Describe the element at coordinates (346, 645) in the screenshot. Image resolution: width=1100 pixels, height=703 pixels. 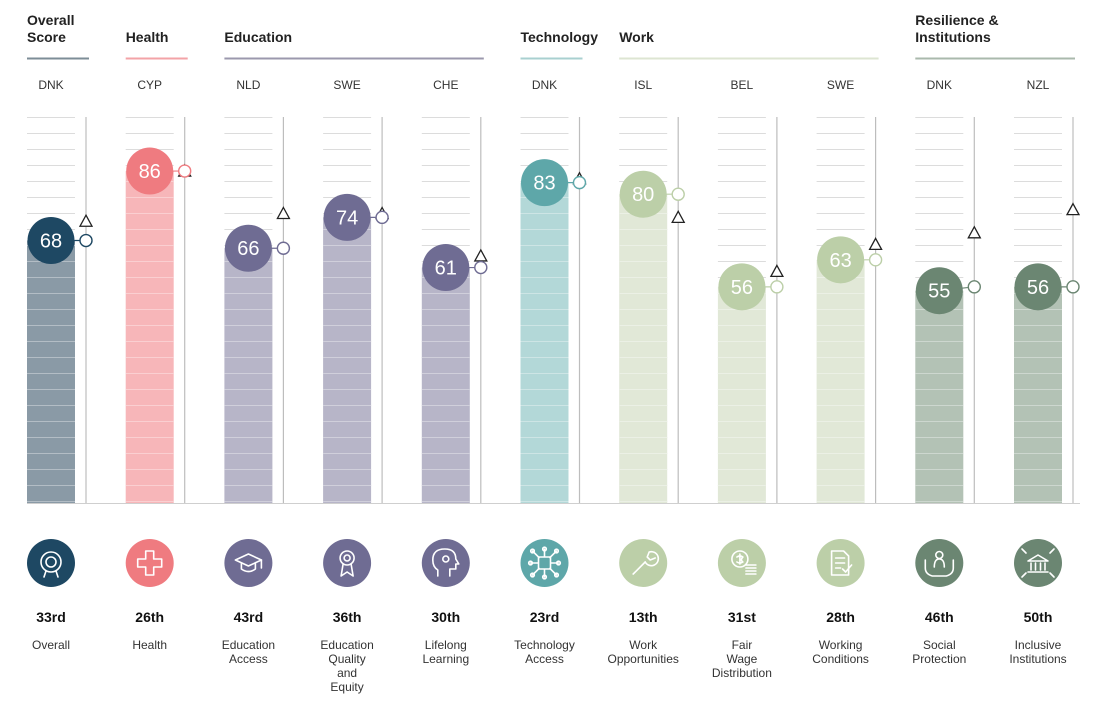
I see `pillar-label: Education` at that location.